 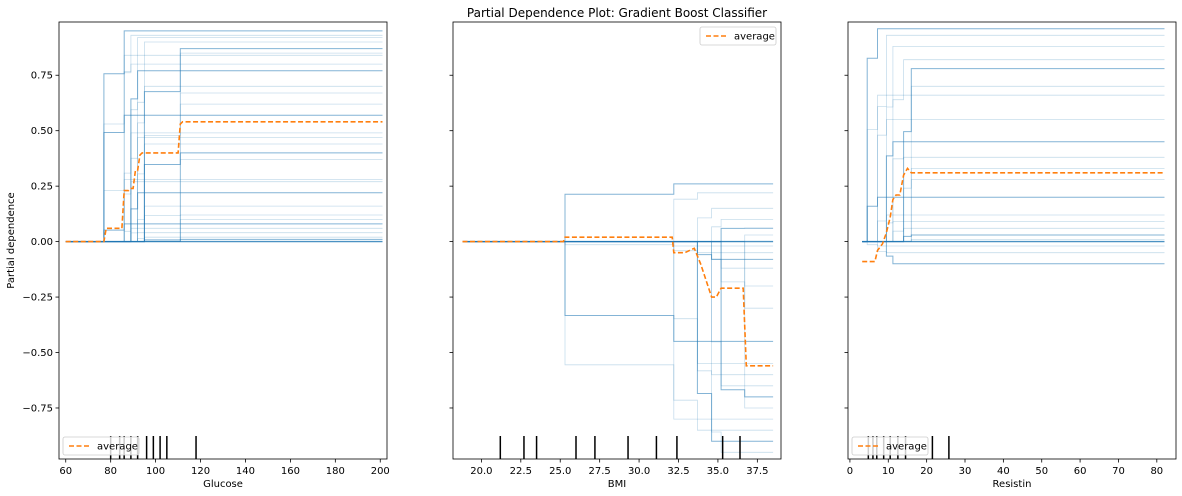 What do you see at coordinates (926, 471) in the screenshot?
I see `x-tick-label: 20` at bounding box center [926, 471].